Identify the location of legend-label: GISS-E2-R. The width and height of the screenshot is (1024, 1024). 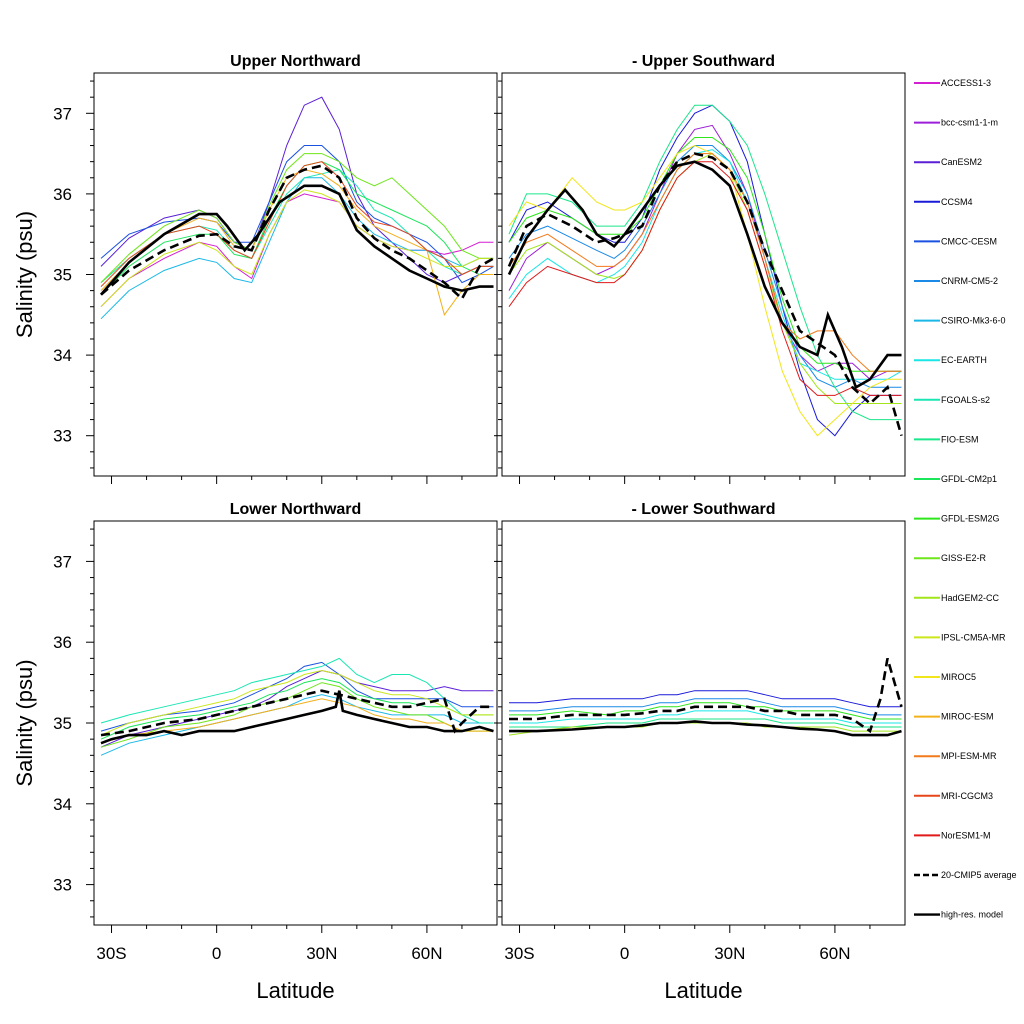
(964, 558).